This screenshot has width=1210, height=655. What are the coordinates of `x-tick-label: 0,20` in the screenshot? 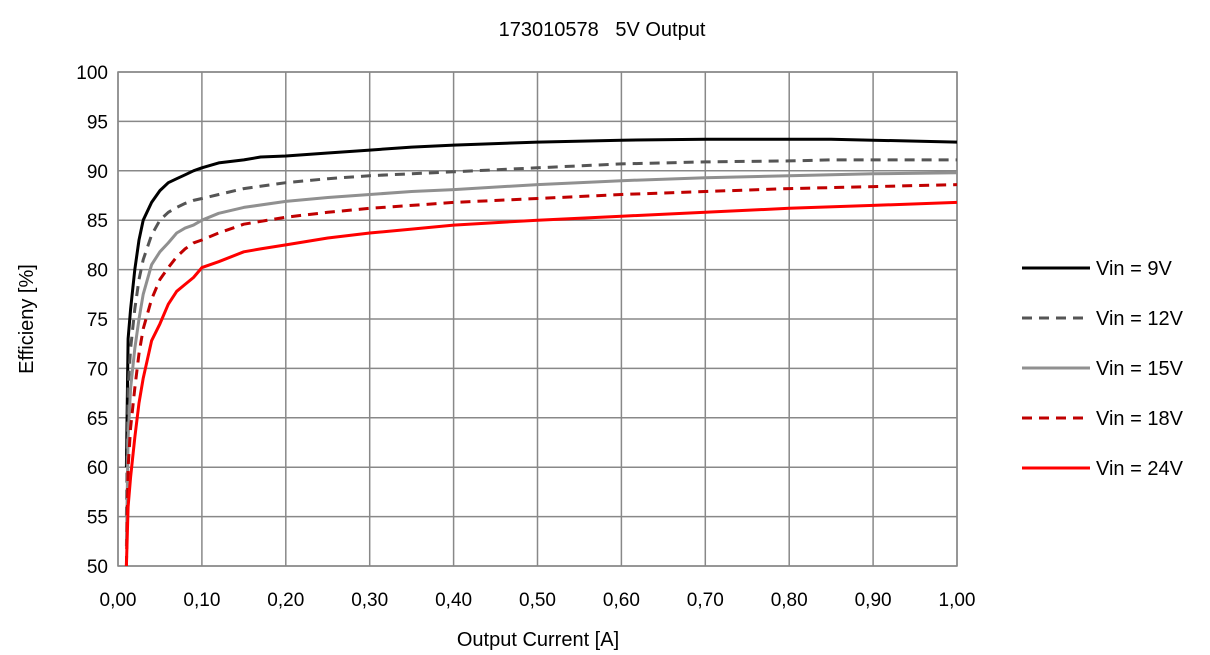 It's located at (285, 600).